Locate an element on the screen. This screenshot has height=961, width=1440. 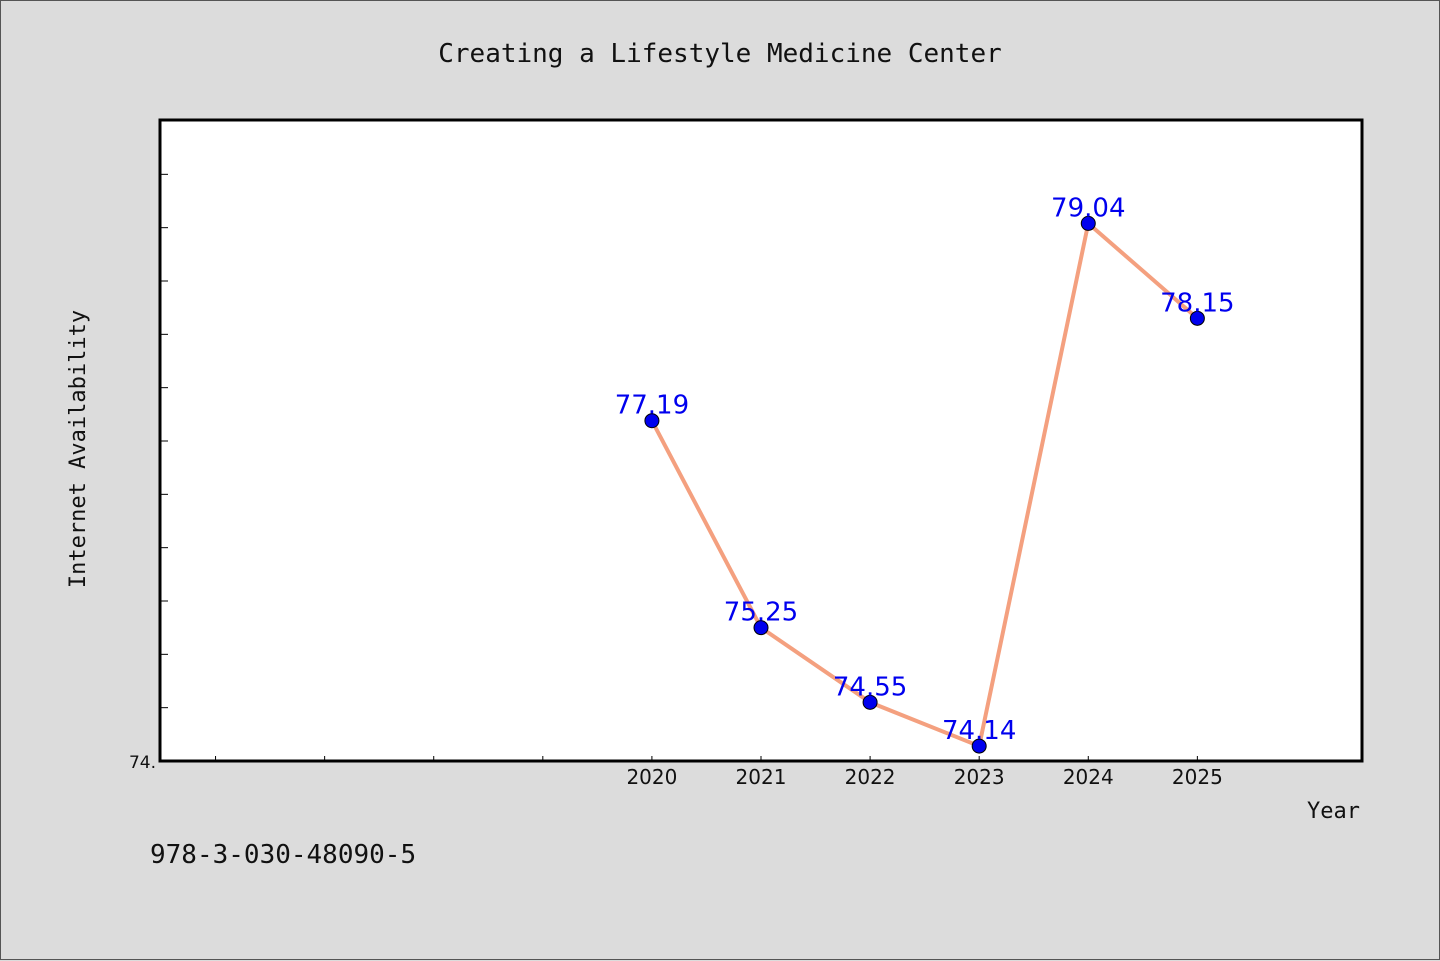
data-label: 74.55 is located at coordinates (870, 687).